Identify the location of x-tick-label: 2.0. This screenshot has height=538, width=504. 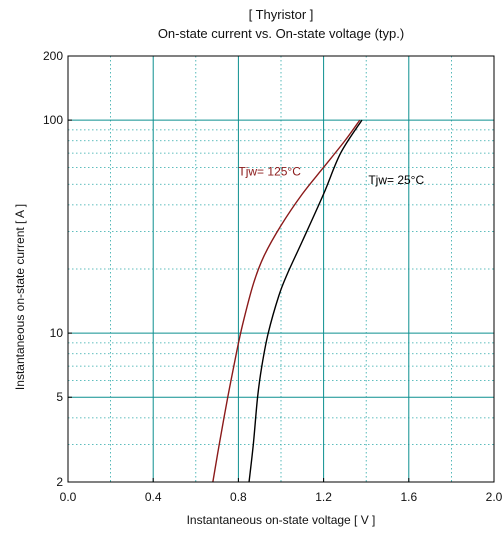
(494, 497).